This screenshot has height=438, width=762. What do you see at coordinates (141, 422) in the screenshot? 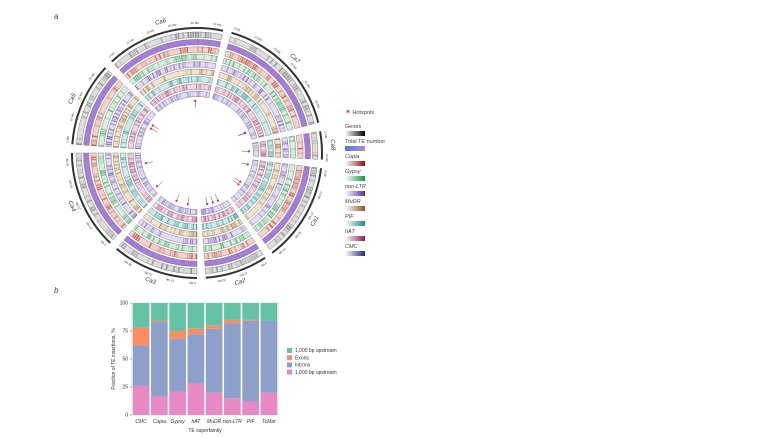
I see `x-tick-label: CMC` at bounding box center [141, 422].